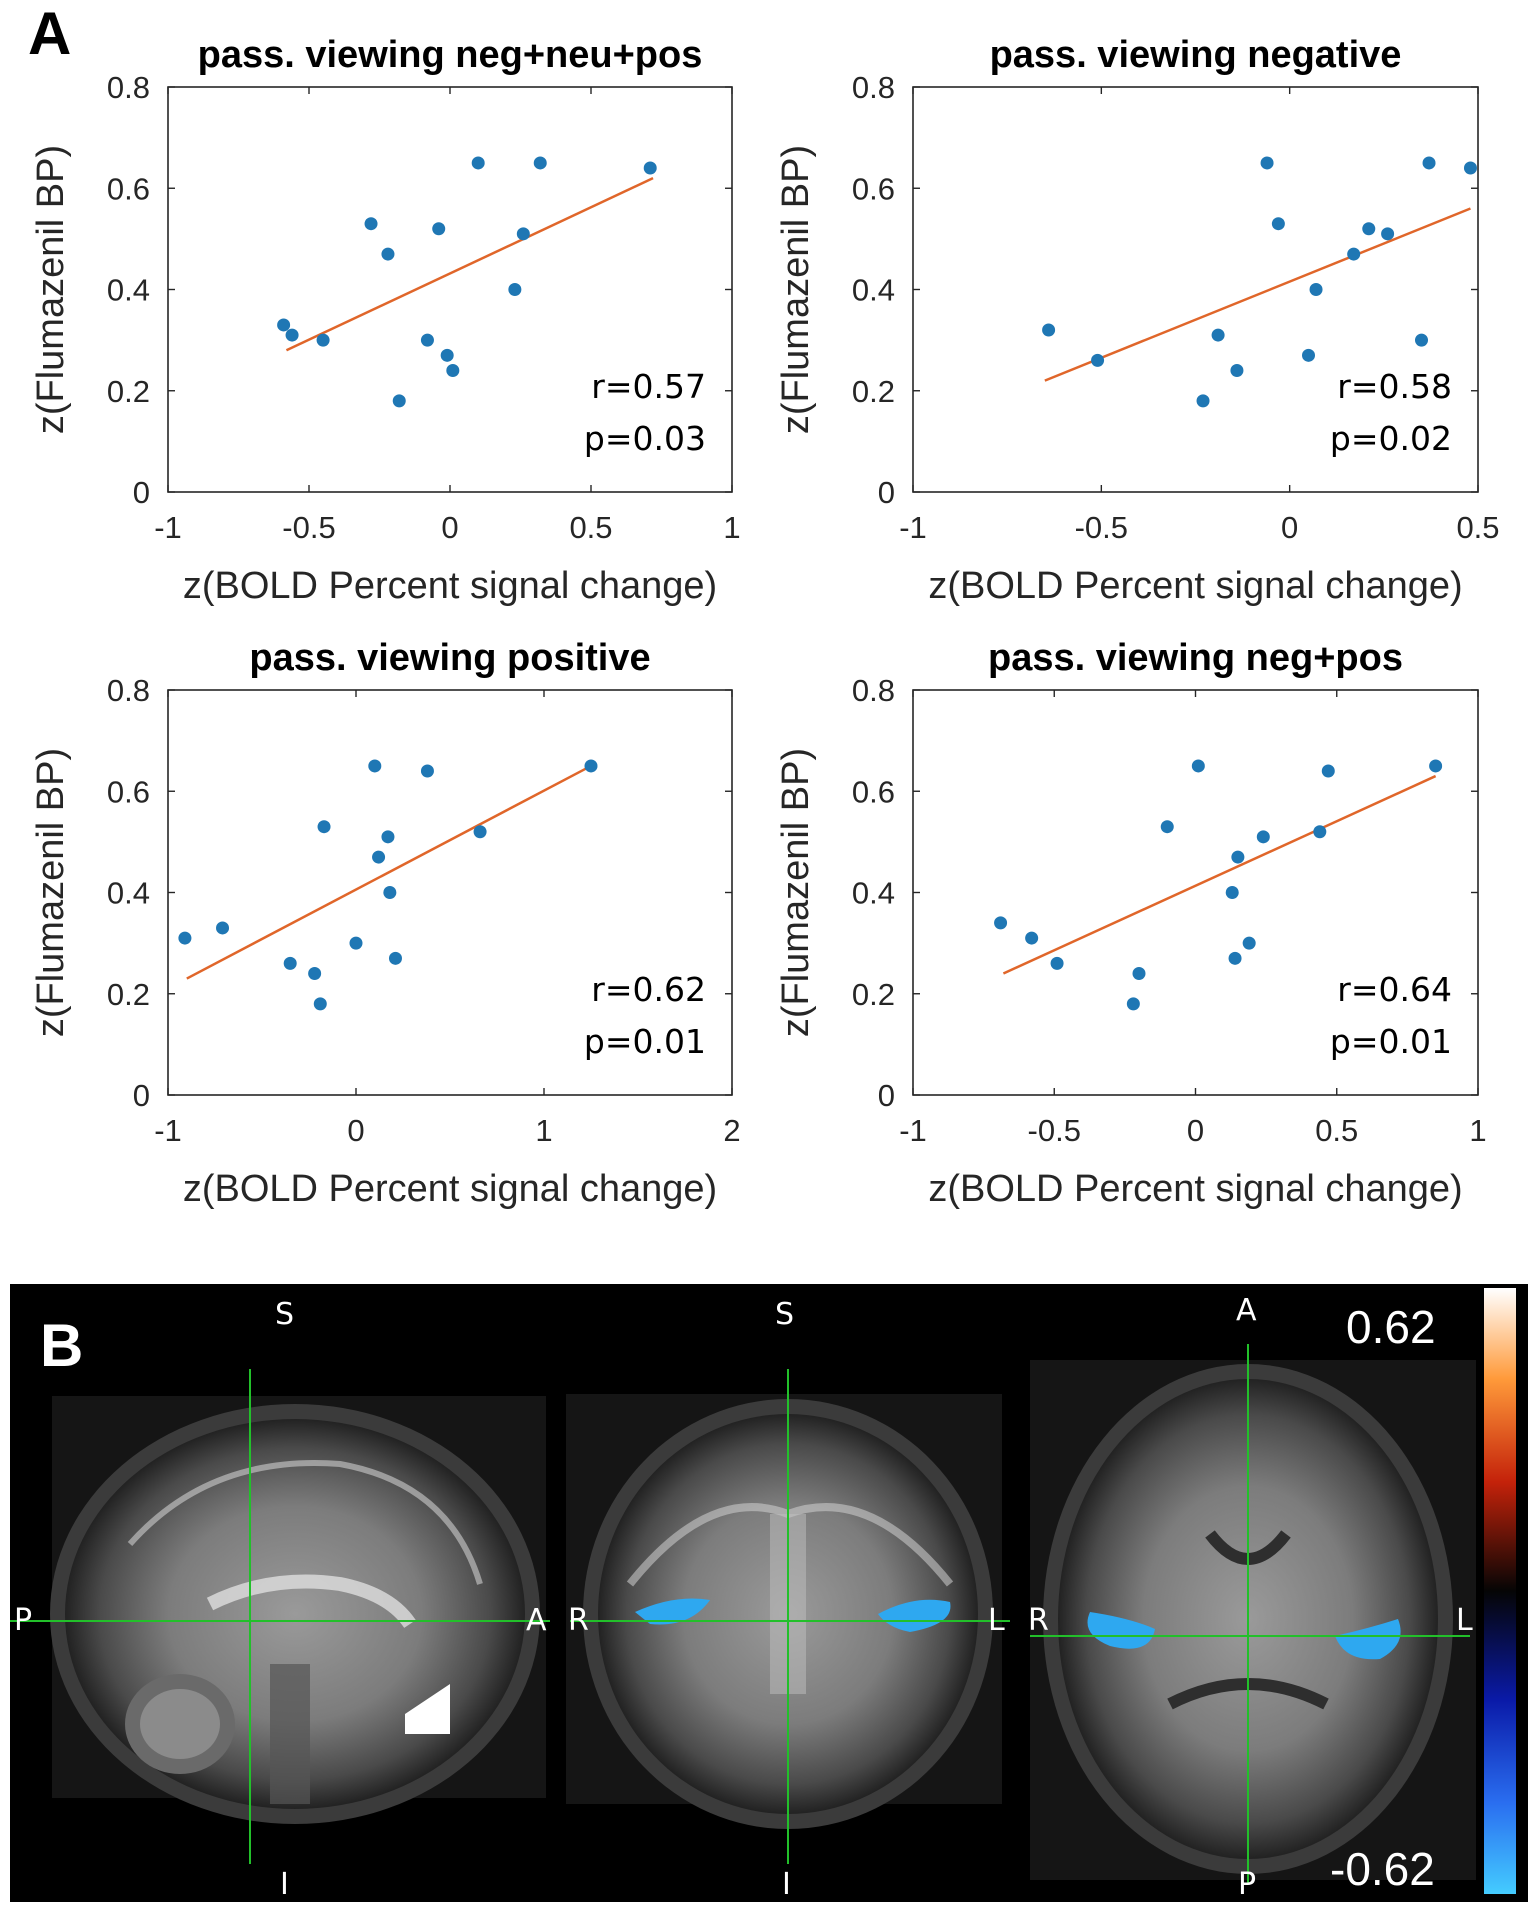  Describe the element at coordinates (1394, 386) in the screenshot. I see `stat-r: r=0.58` at that location.